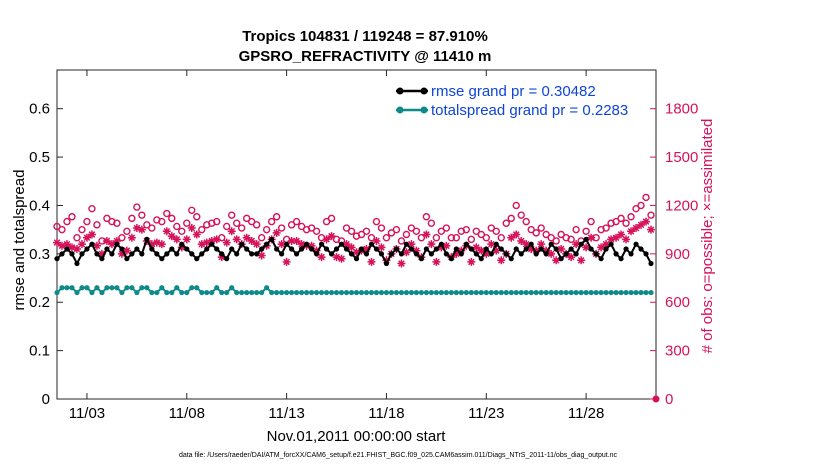 The image size is (830, 470). I want to click on y-tick-label-left: 0.6, so click(39, 109).